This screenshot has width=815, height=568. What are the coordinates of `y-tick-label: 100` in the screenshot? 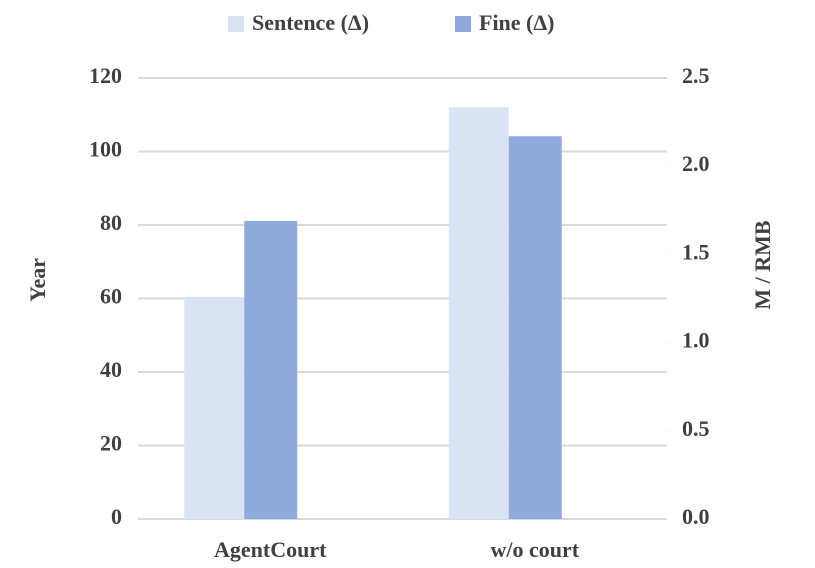 It's located at (105, 149).